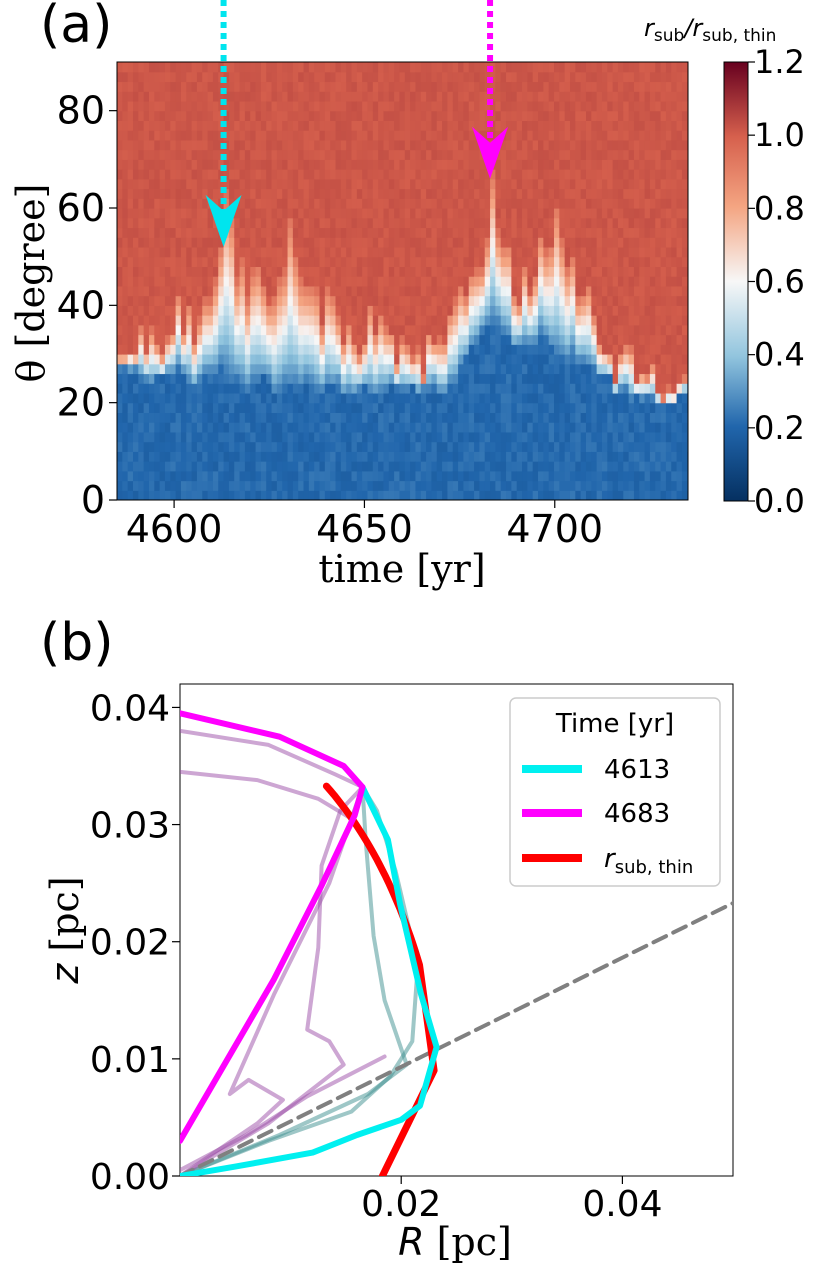 This screenshot has height=1266, width=831. Describe the element at coordinates (65, 930) in the screenshot. I see `y-axis-label-b: z [pc]` at that location.